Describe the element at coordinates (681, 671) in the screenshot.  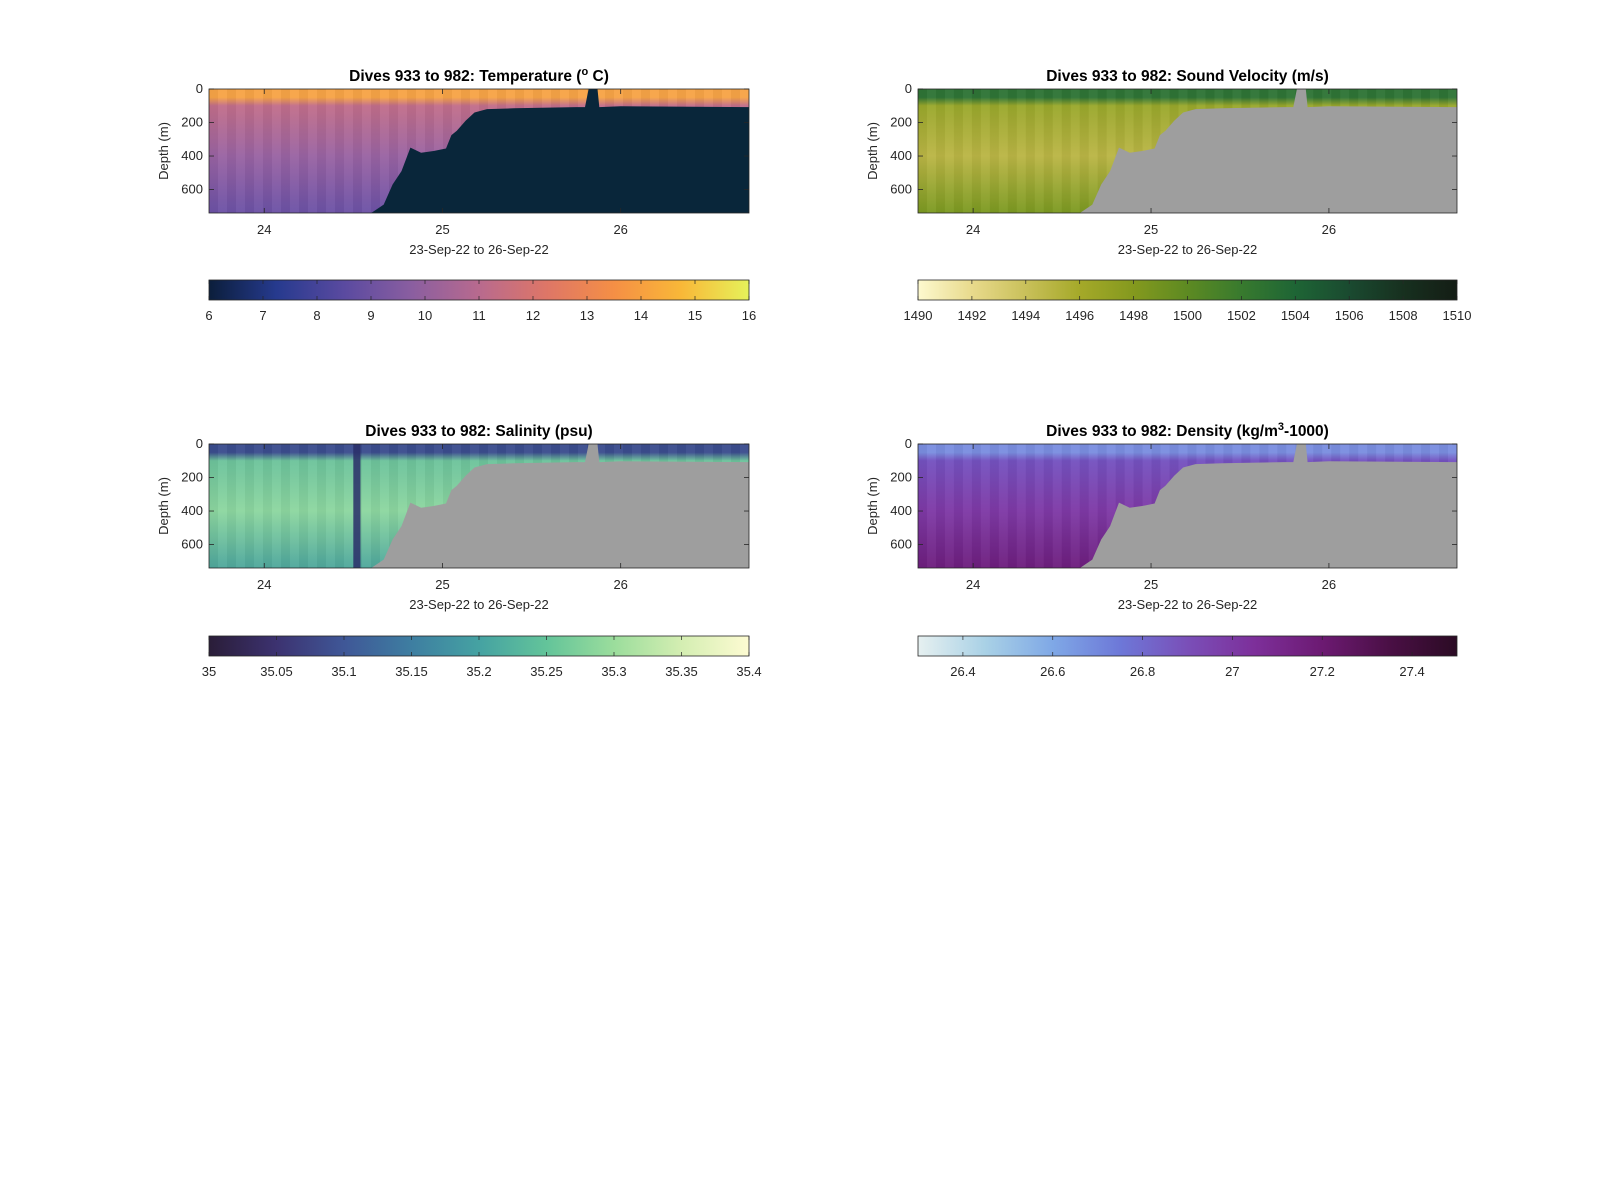
I see `colorbar-tick-label: 35.35` at that location.